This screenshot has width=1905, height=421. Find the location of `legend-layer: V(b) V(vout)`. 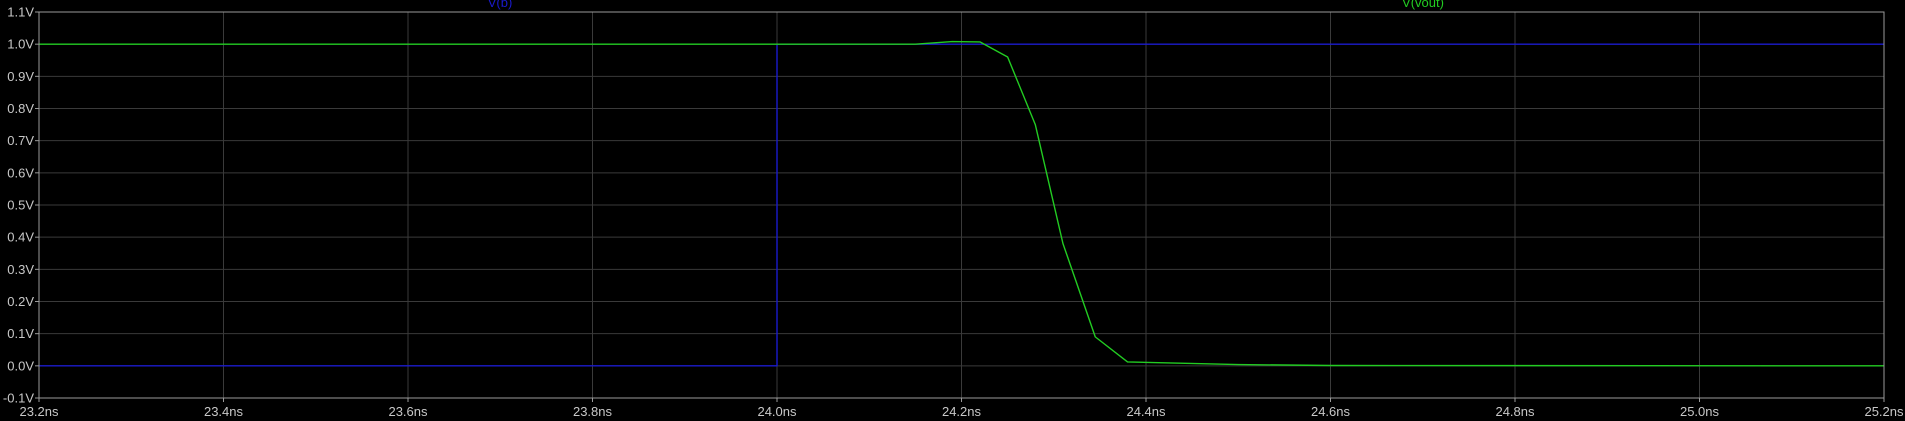

legend-layer: V(b) V(vout) is located at coordinates (966, 5).